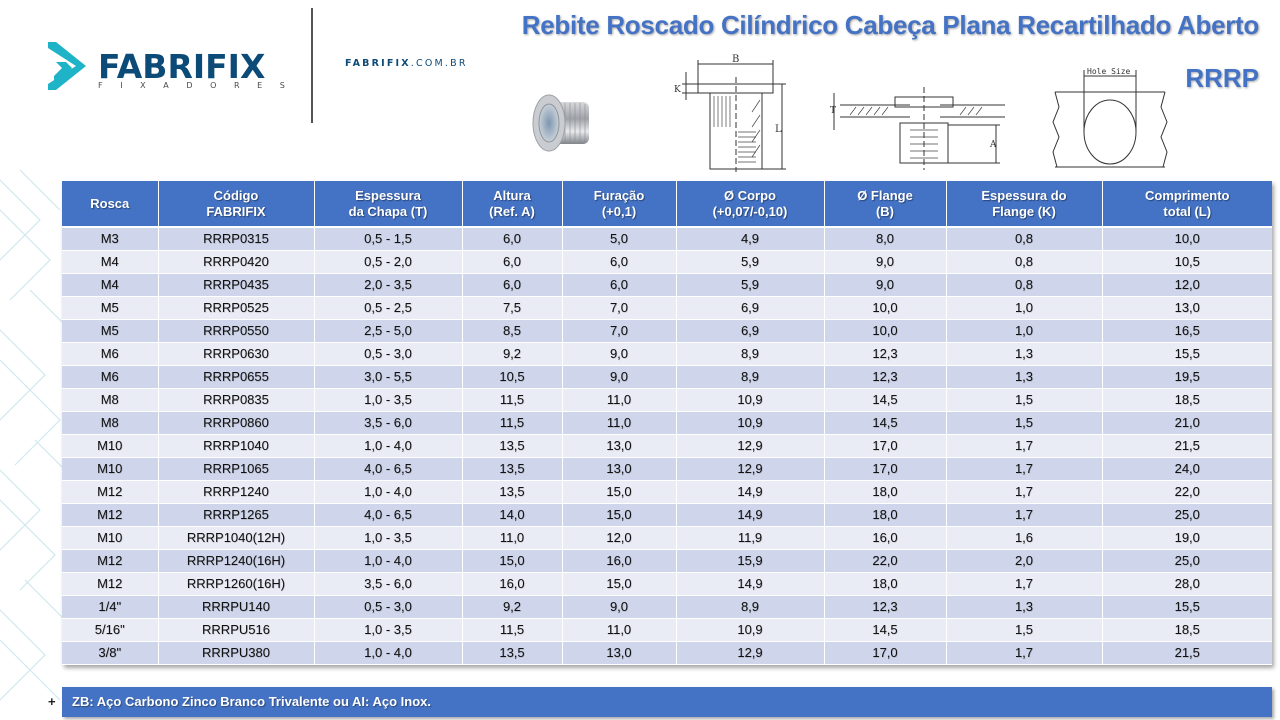  I want to click on col-header-rosca: Rosca, so click(110, 204).